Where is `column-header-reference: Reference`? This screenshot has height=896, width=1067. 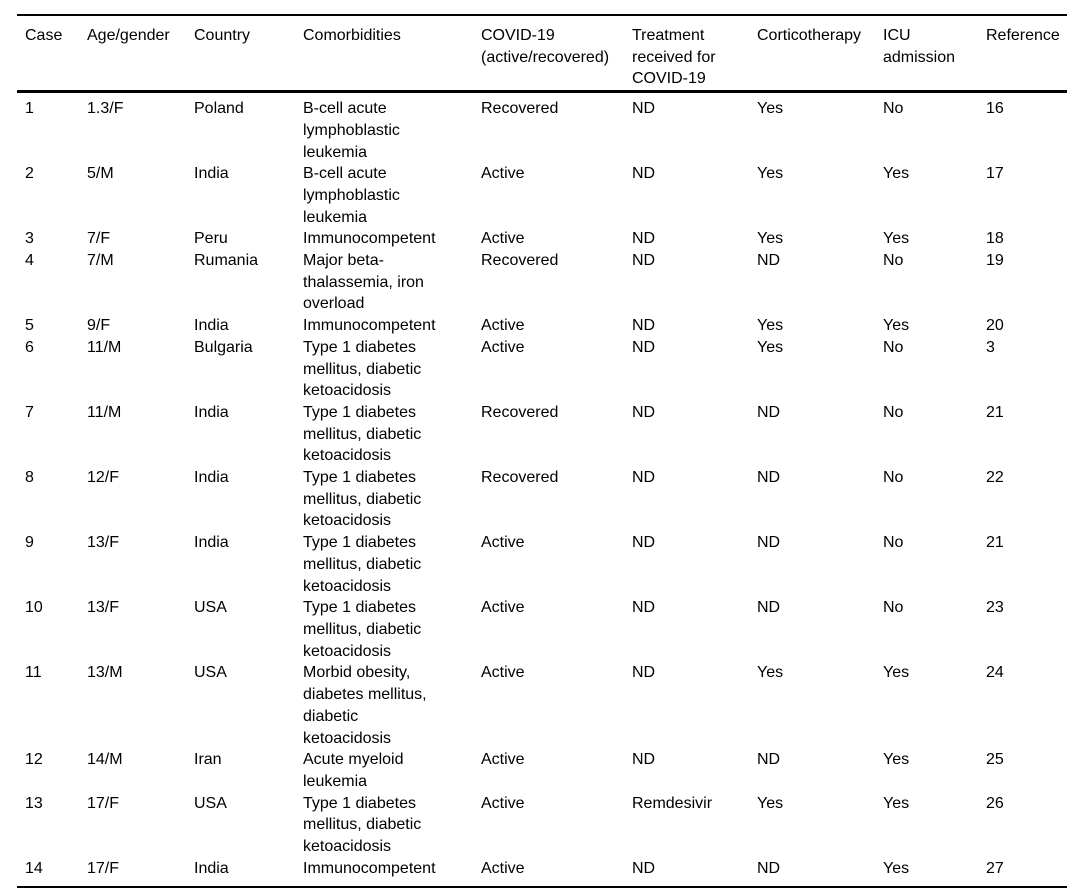 column-header-reference: Reference is located at coordinates (1026, 54).